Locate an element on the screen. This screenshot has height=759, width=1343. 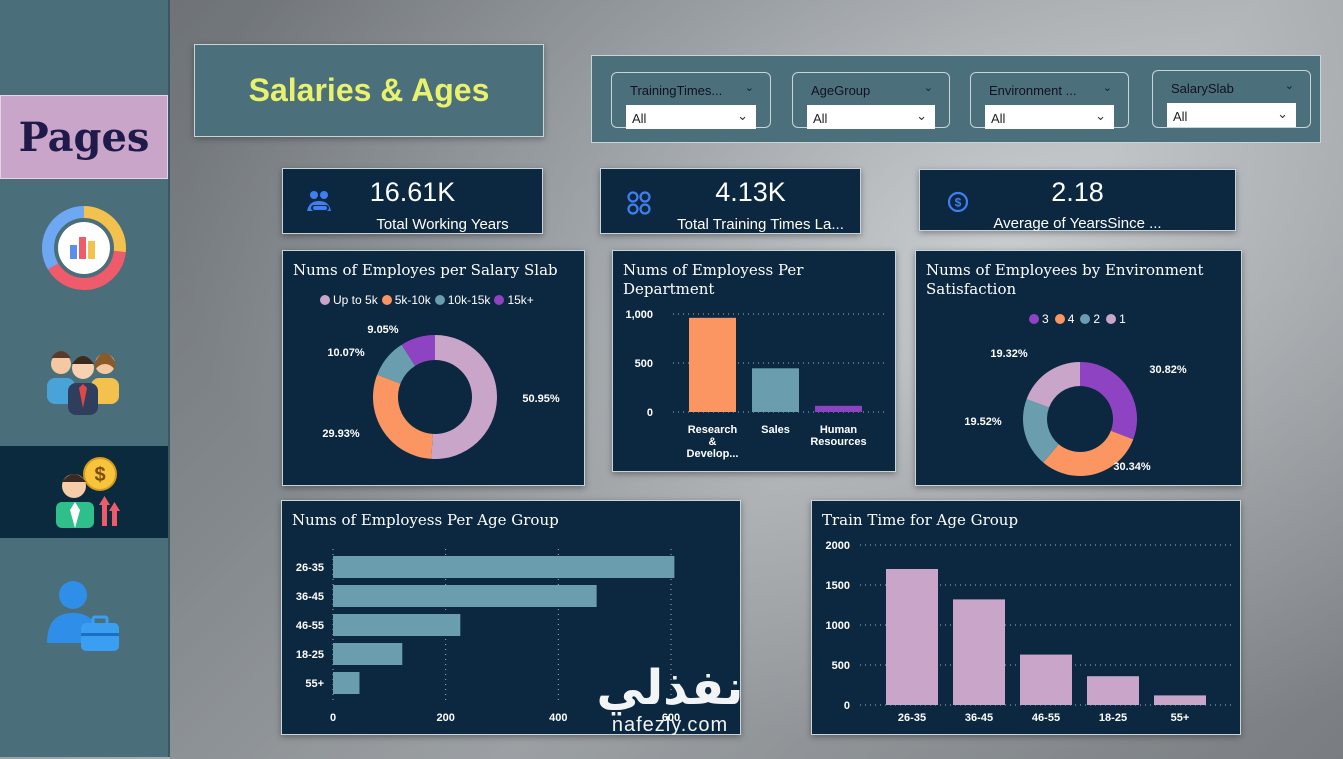
y-tick-label: 55+ is located at coordinates (314, 684).